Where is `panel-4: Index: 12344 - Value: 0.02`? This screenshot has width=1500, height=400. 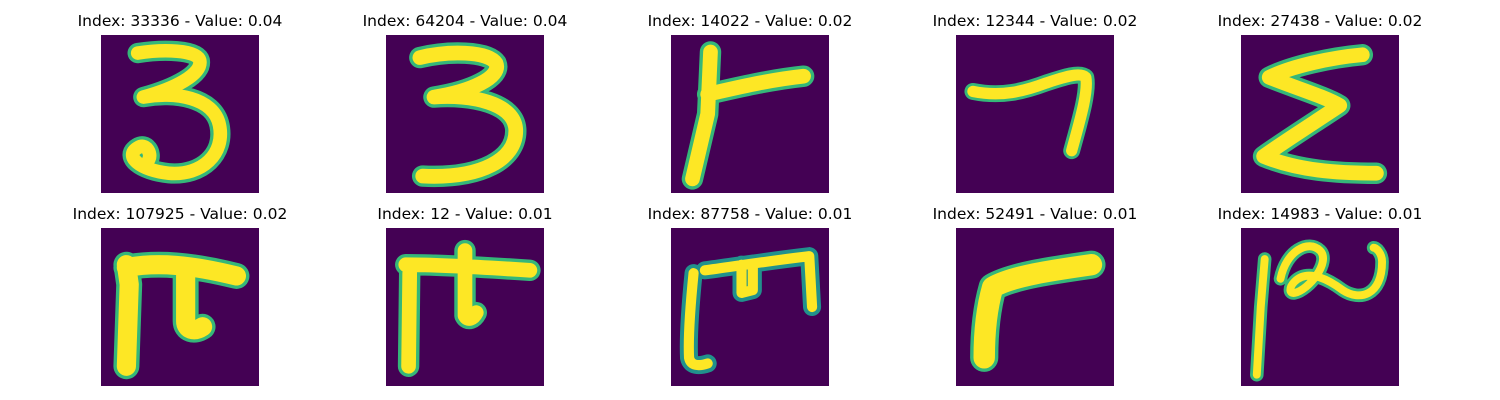
panel-4: Index: 12344 - Value: 0.02 is located at coordinates (1035, 102).